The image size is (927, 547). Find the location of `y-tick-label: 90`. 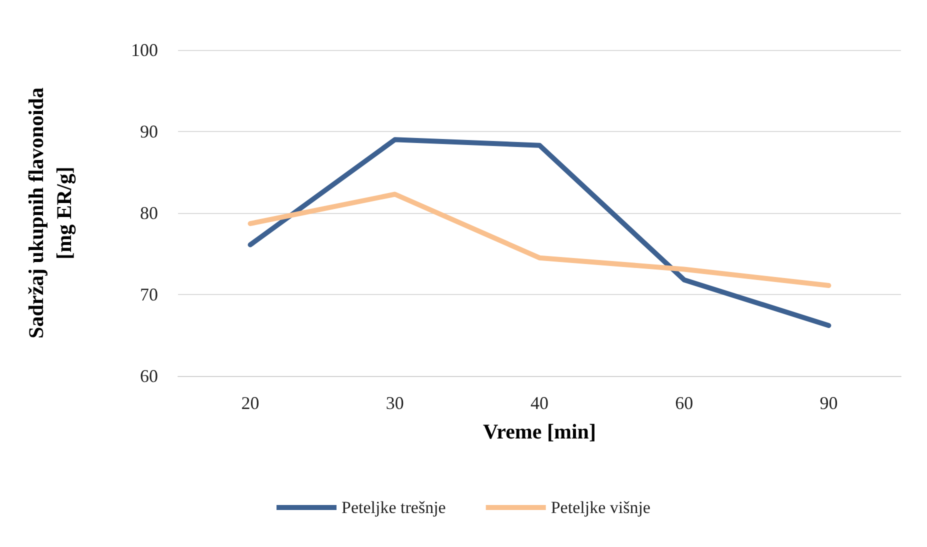

y-tick-label: 90 is located at coordinates (149, 132).